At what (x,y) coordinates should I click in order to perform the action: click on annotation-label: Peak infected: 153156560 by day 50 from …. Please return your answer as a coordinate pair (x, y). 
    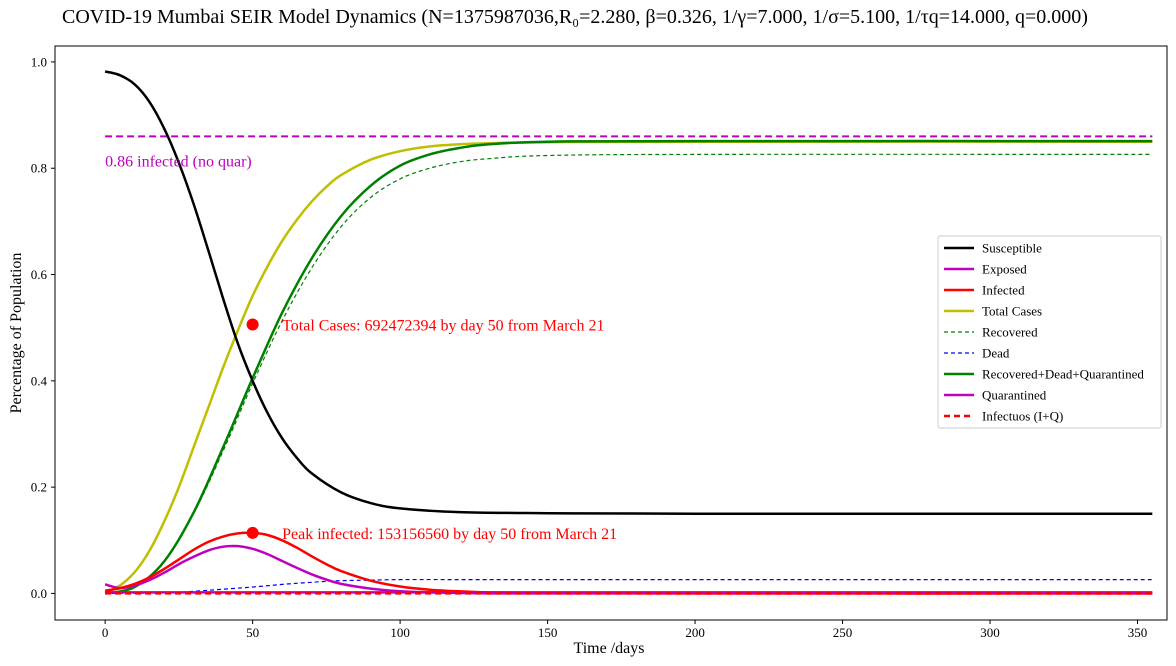
    Looking at the image, I should click on (449, 534).